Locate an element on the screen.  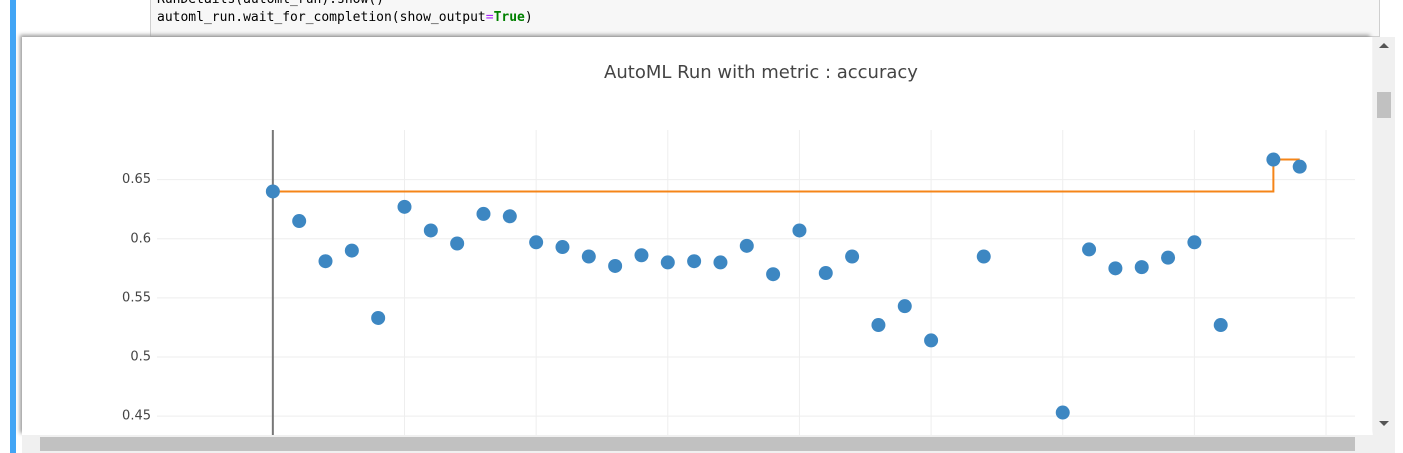
code-token: True is located at coordinates (509, 17).